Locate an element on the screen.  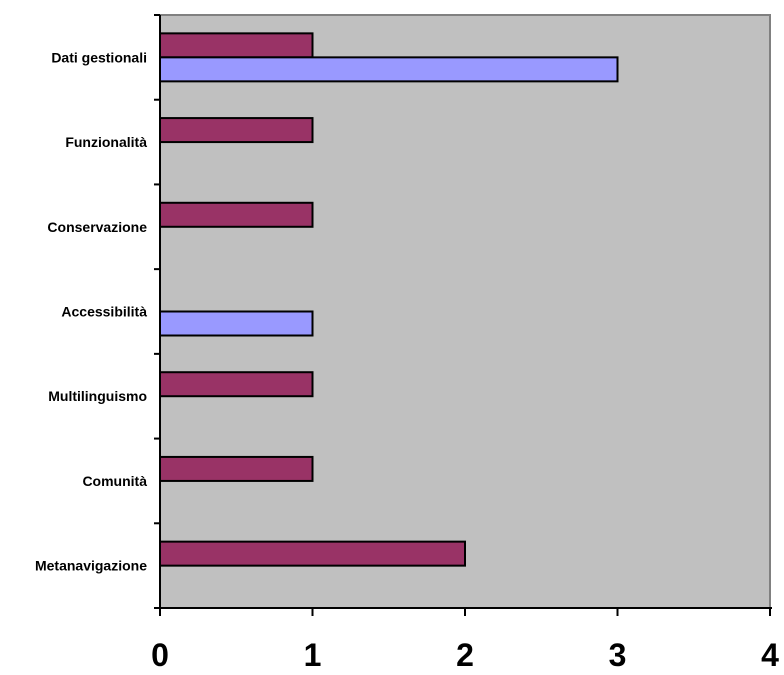
x-tick-label: 3 is located at coordinates (618, 655).